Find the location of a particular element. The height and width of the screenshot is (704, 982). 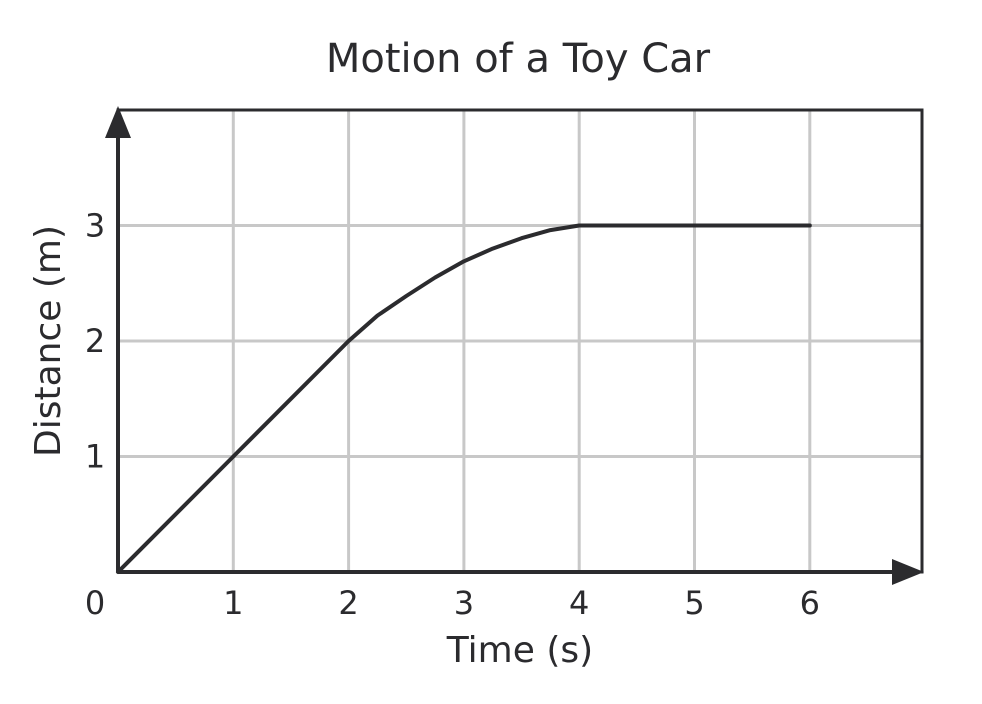

y-tick-label: 3 is located at coordinates (95, 226).